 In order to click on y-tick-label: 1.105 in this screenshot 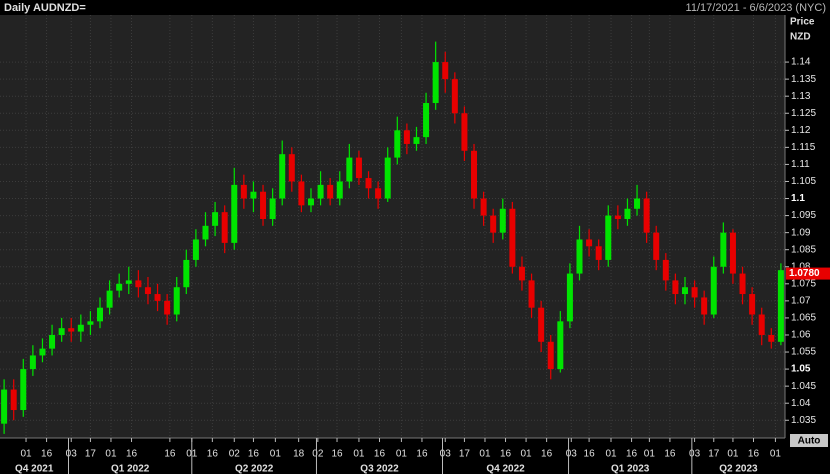, I will do `click(803, 181)`.